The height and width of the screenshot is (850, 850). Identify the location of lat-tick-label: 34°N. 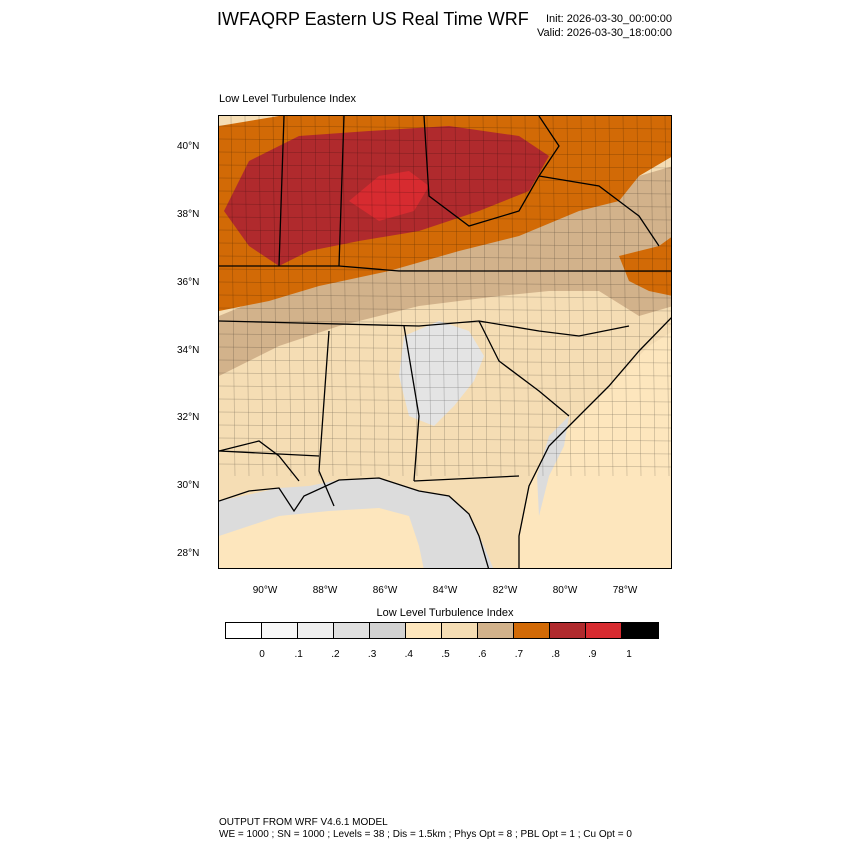
(188, 350).